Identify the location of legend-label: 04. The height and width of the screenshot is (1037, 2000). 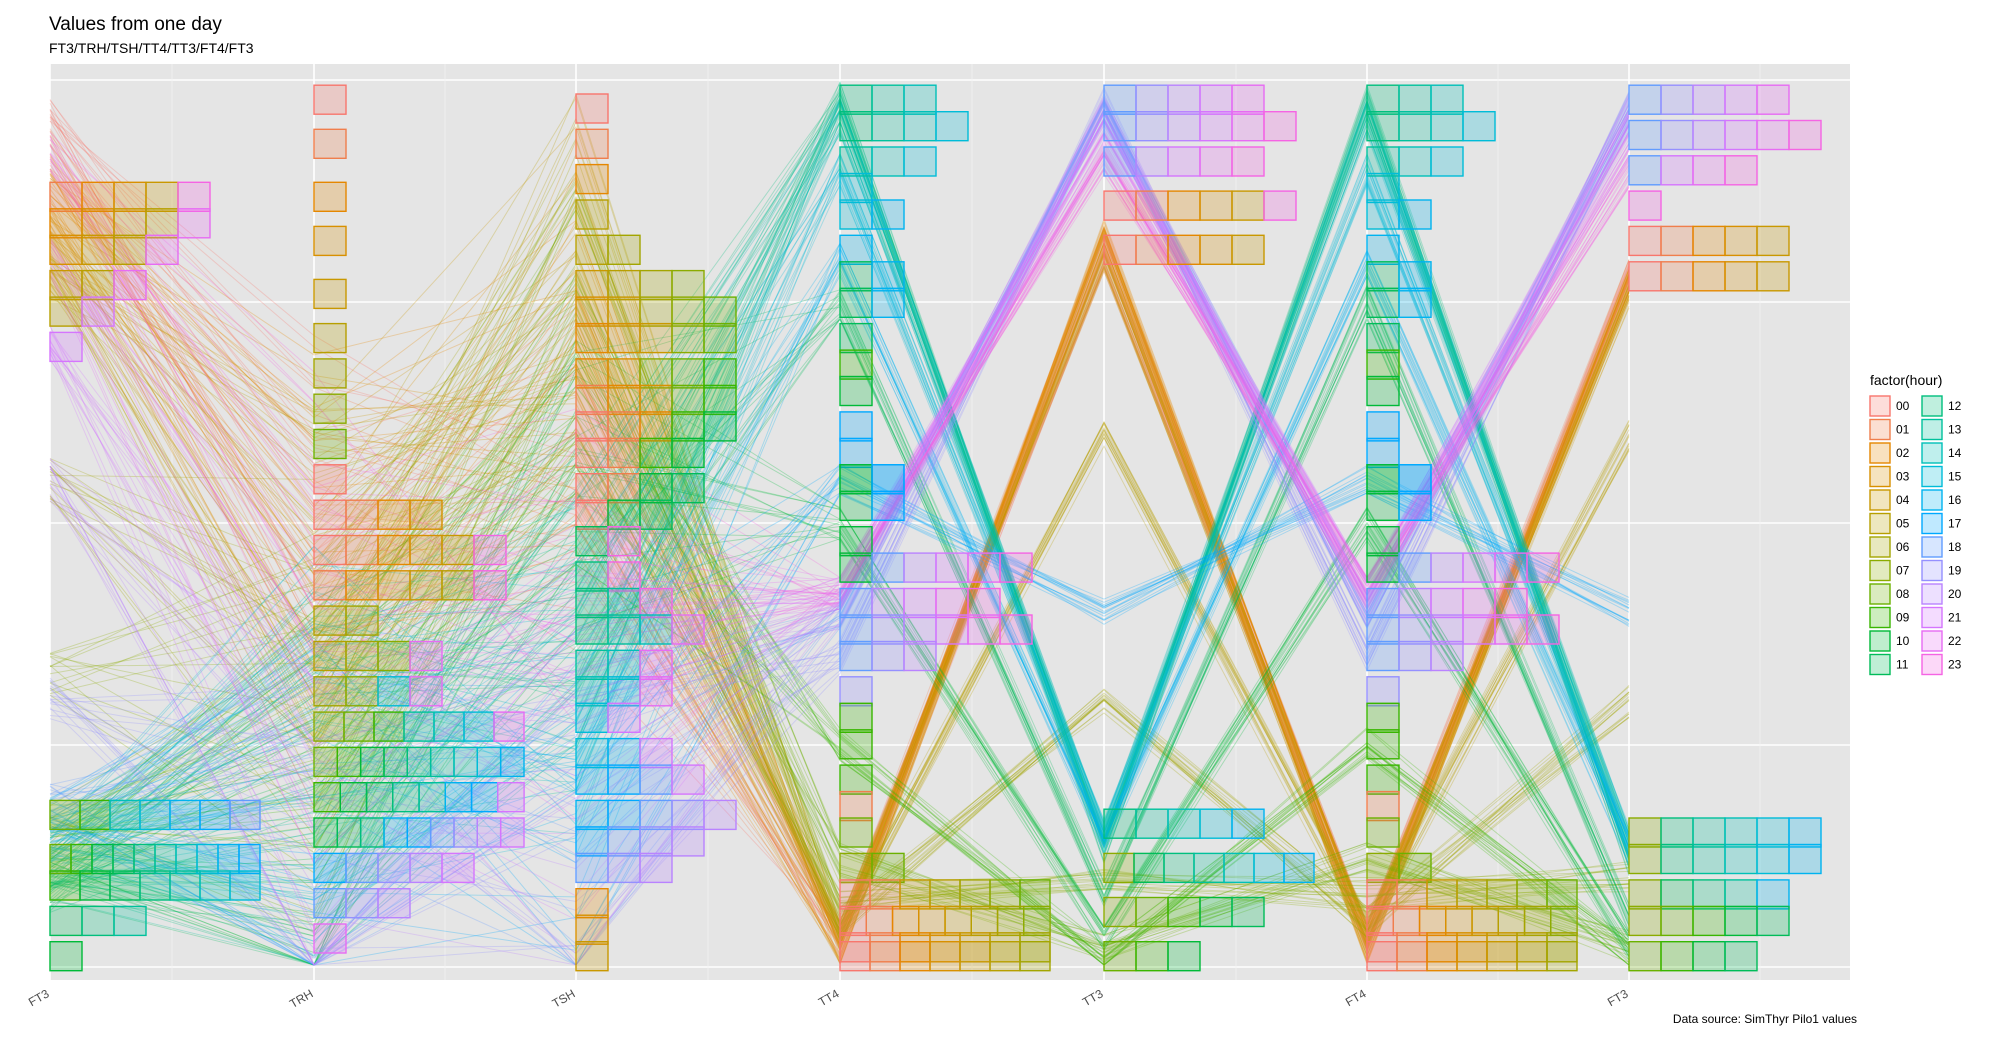
(1903, 500).